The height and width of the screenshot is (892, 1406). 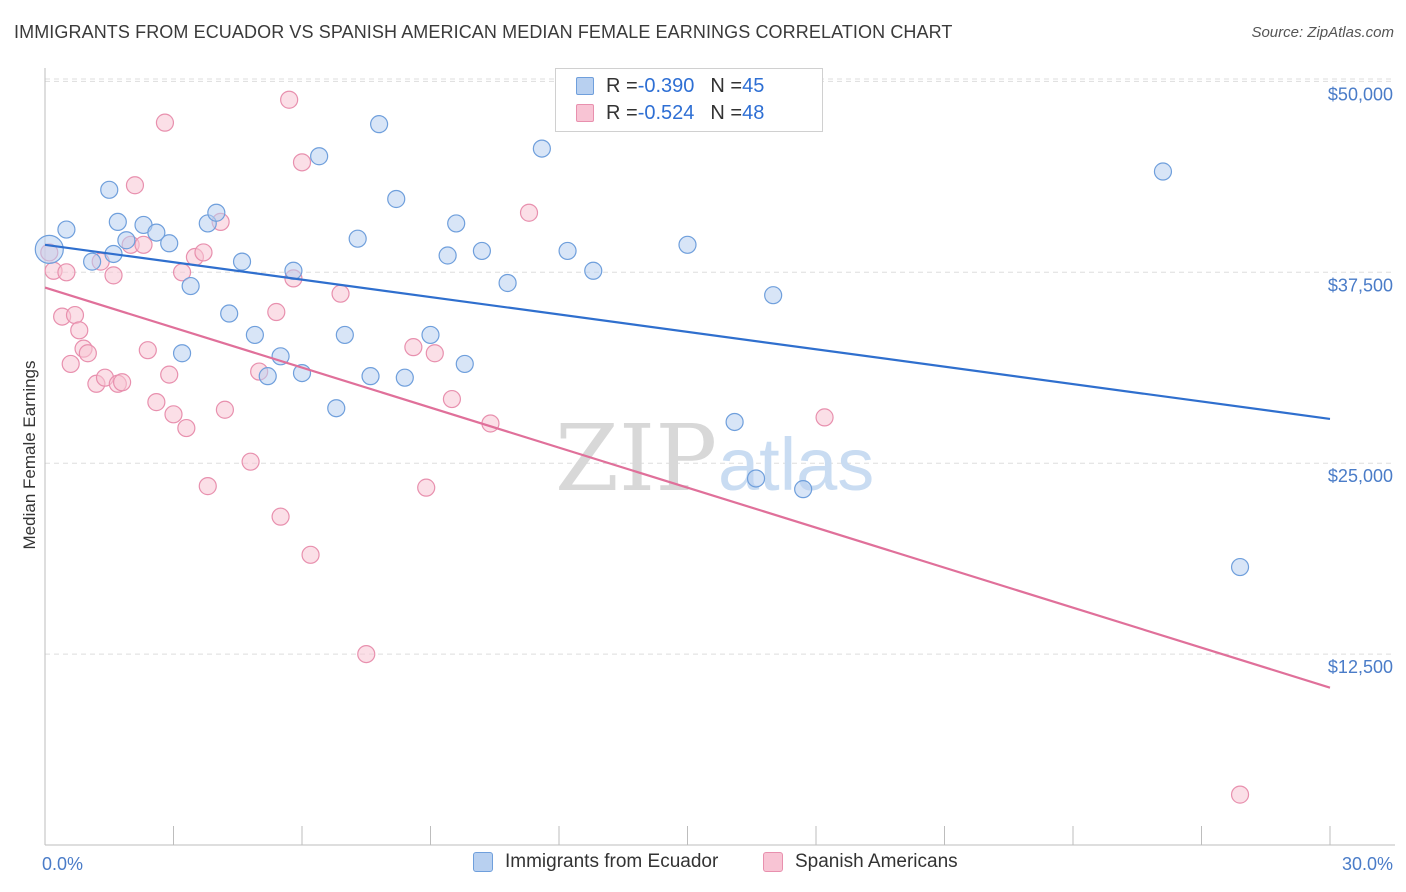 What do you see at coordinates (612, 861) in the screenshot?
I see `legend-label-ecuador: Immigrants from Ecuador` at bounding box center [612, 861].